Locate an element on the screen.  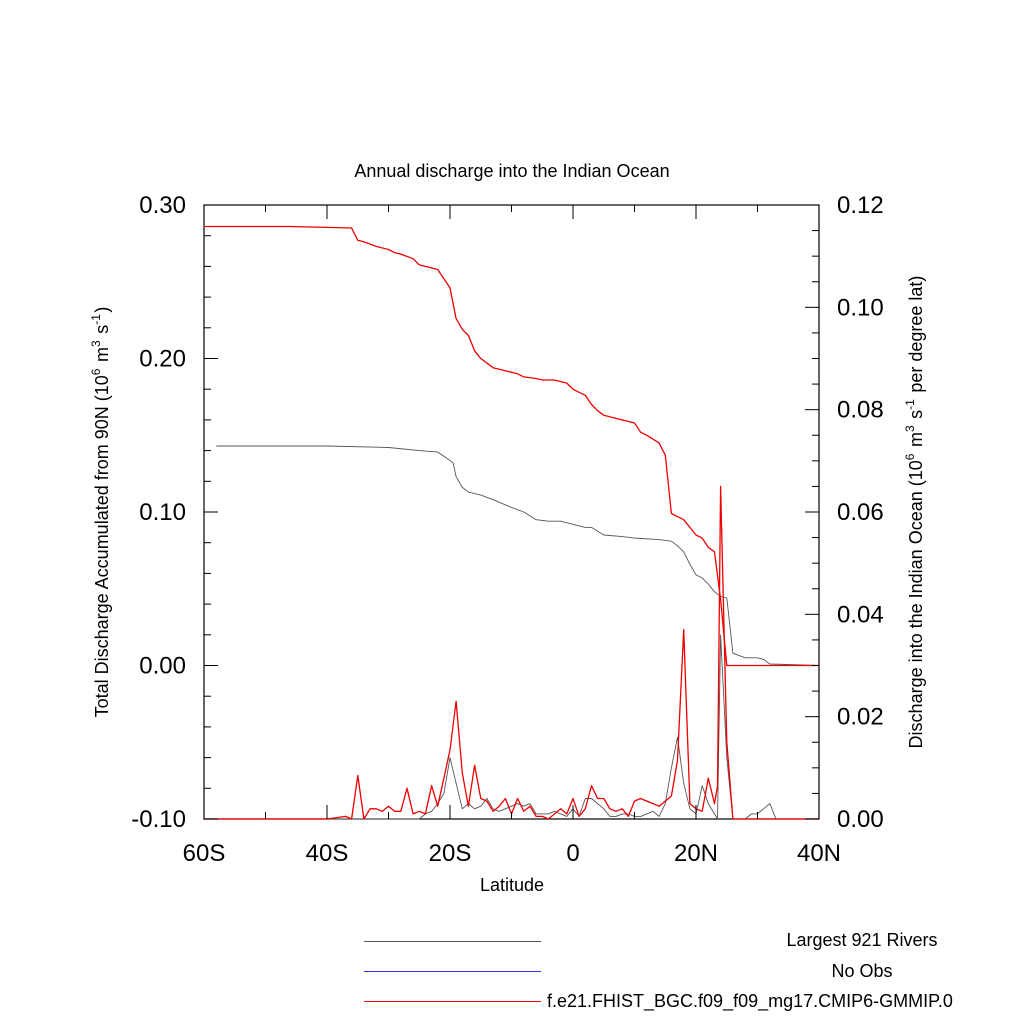
x-axis-label: Latitude is located at coordinates (512, 885).